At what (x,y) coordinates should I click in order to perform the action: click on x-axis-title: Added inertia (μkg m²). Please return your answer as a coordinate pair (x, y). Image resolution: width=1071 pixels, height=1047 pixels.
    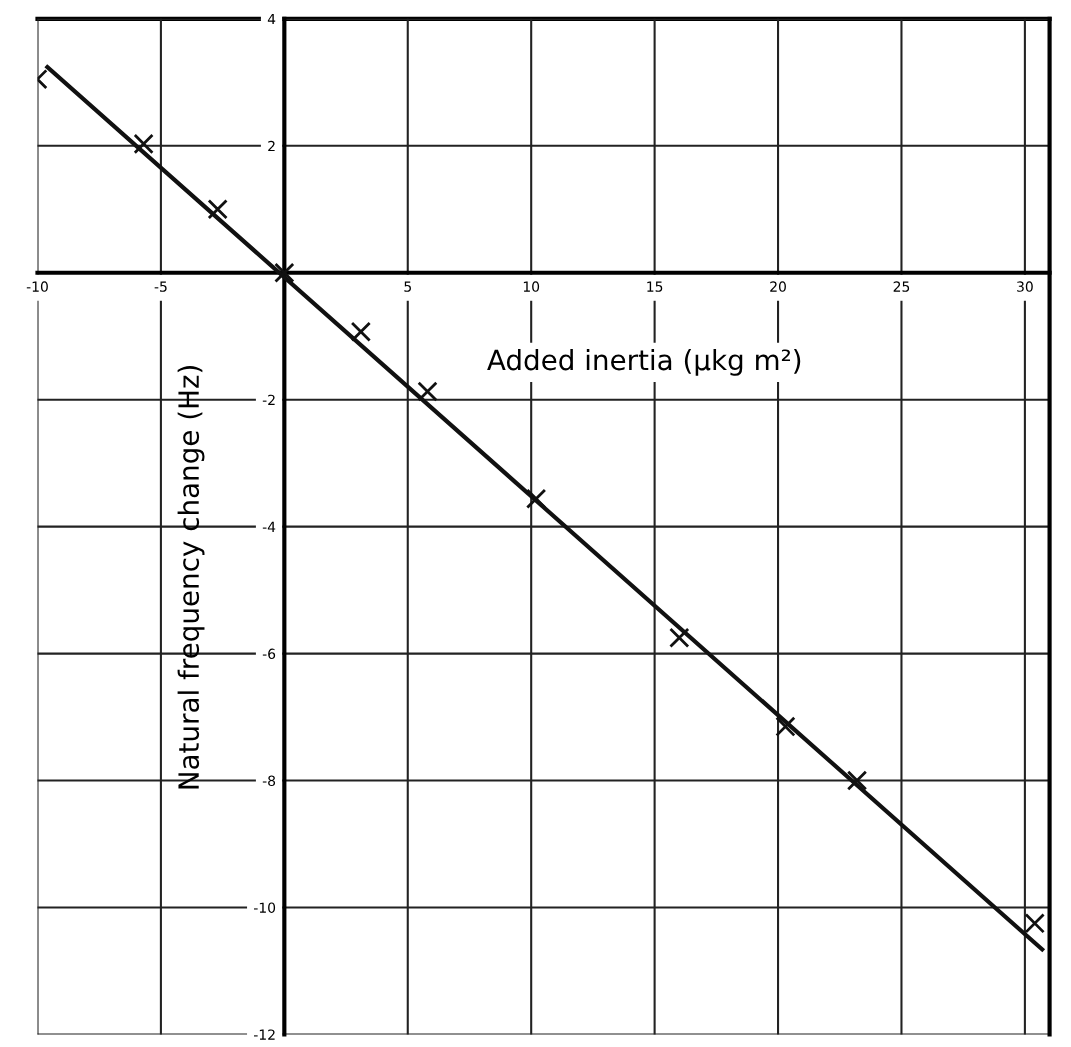
    Looking at the image, I should click on (644, 362).